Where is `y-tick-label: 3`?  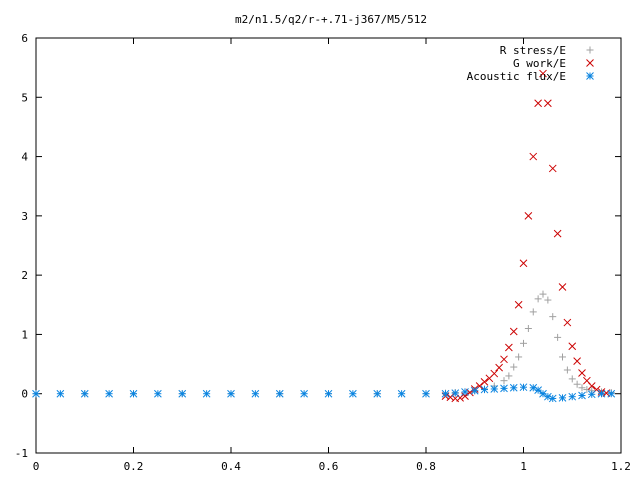 y-tick-label: 3 is located at coordinates (24, 216).